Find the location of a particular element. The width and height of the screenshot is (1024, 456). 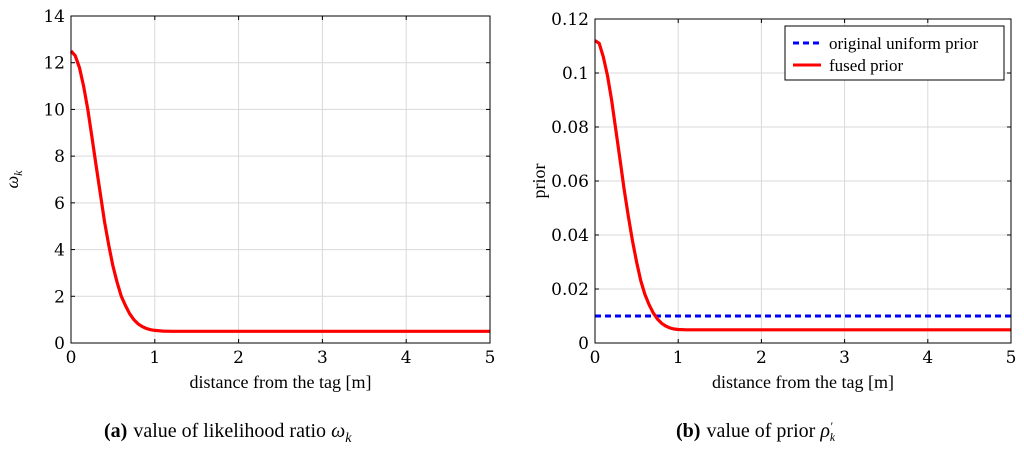

caption-b-symbol: ρ is located at coordinates (825, 431).